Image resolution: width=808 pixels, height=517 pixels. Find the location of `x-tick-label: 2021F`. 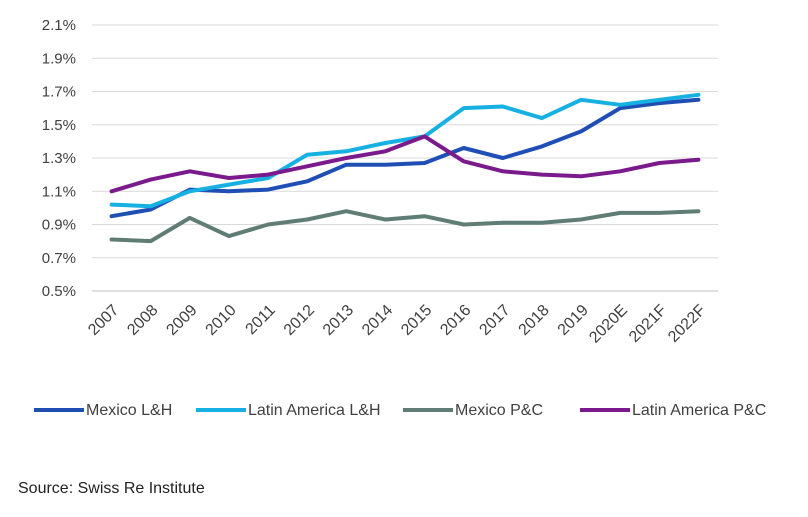

x-tick-label: 2021F is located at coordinates (648, 324).